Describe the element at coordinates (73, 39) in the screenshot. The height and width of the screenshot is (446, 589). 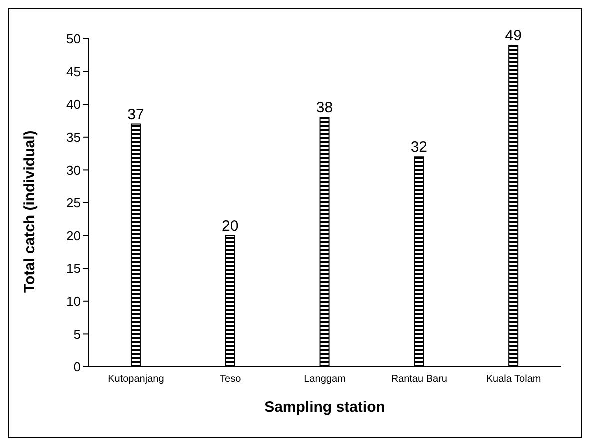
I see `y-tick-label: 50` at that location.